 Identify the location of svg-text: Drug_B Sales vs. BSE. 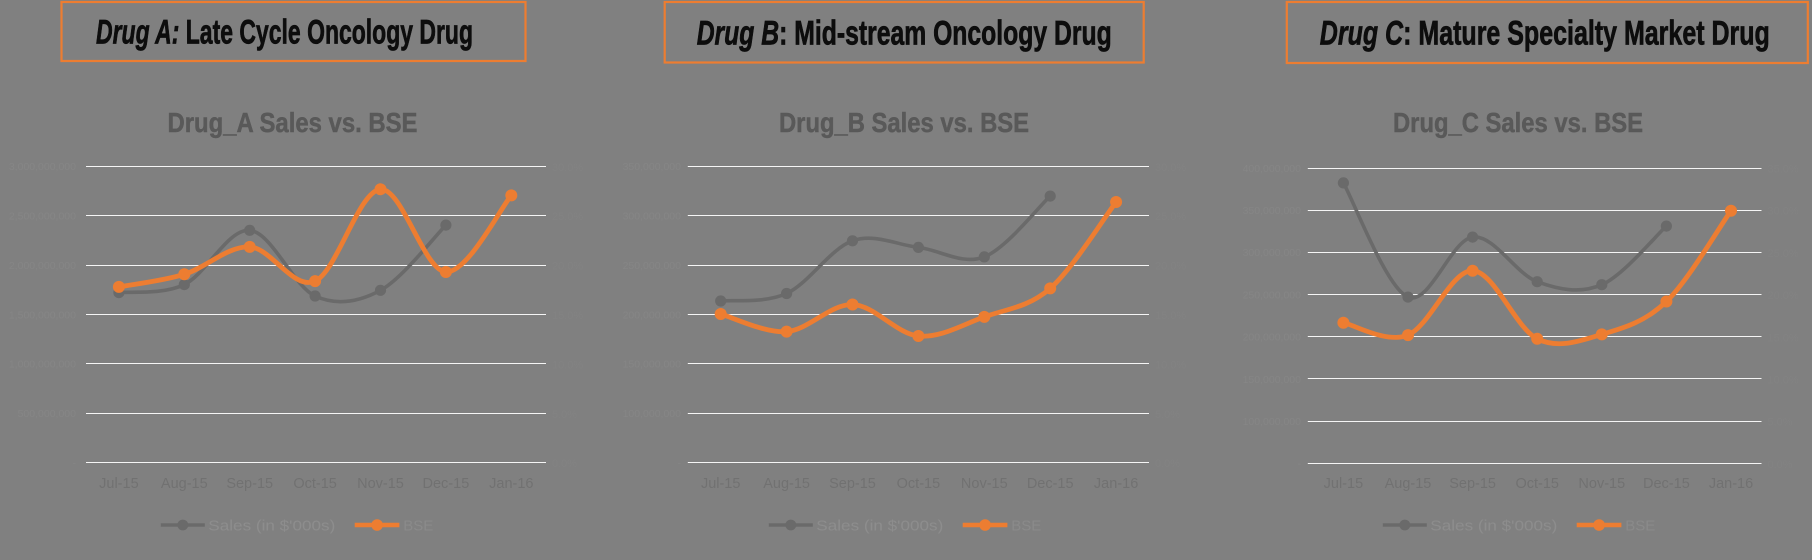
(904, 122).